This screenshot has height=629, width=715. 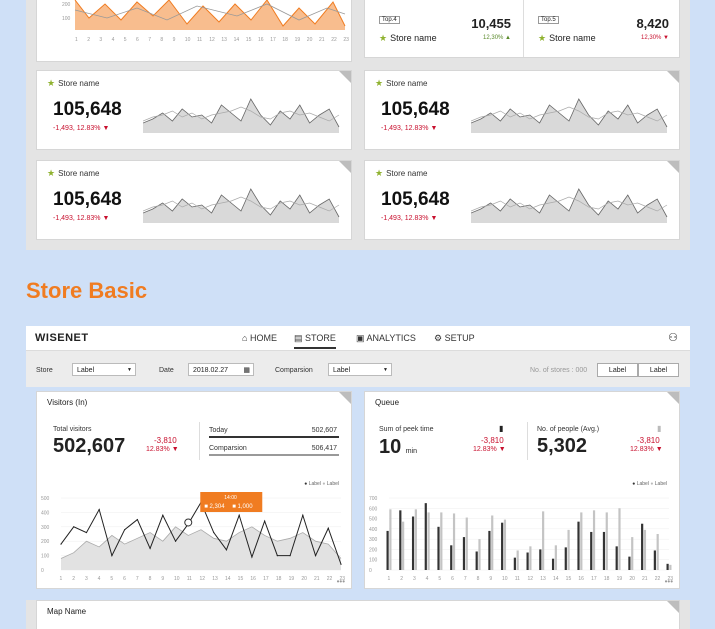 I want to click on label-button-1: Label, so click(x=617, y=370).